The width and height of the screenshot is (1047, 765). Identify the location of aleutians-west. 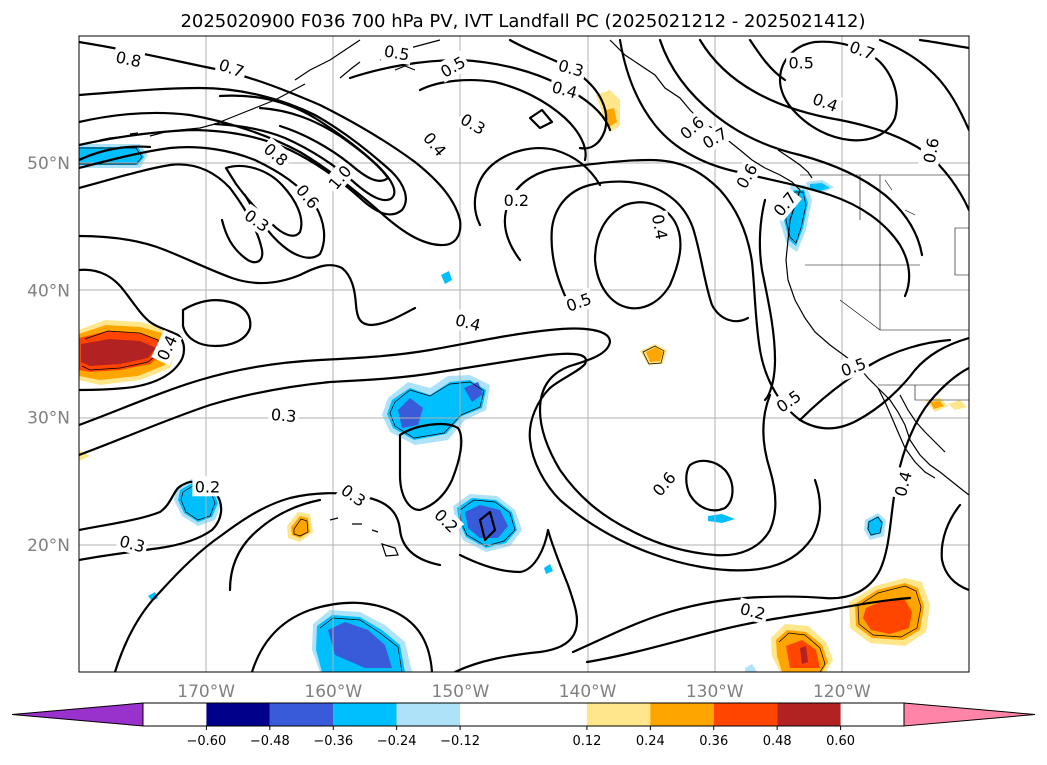
(119, 136).